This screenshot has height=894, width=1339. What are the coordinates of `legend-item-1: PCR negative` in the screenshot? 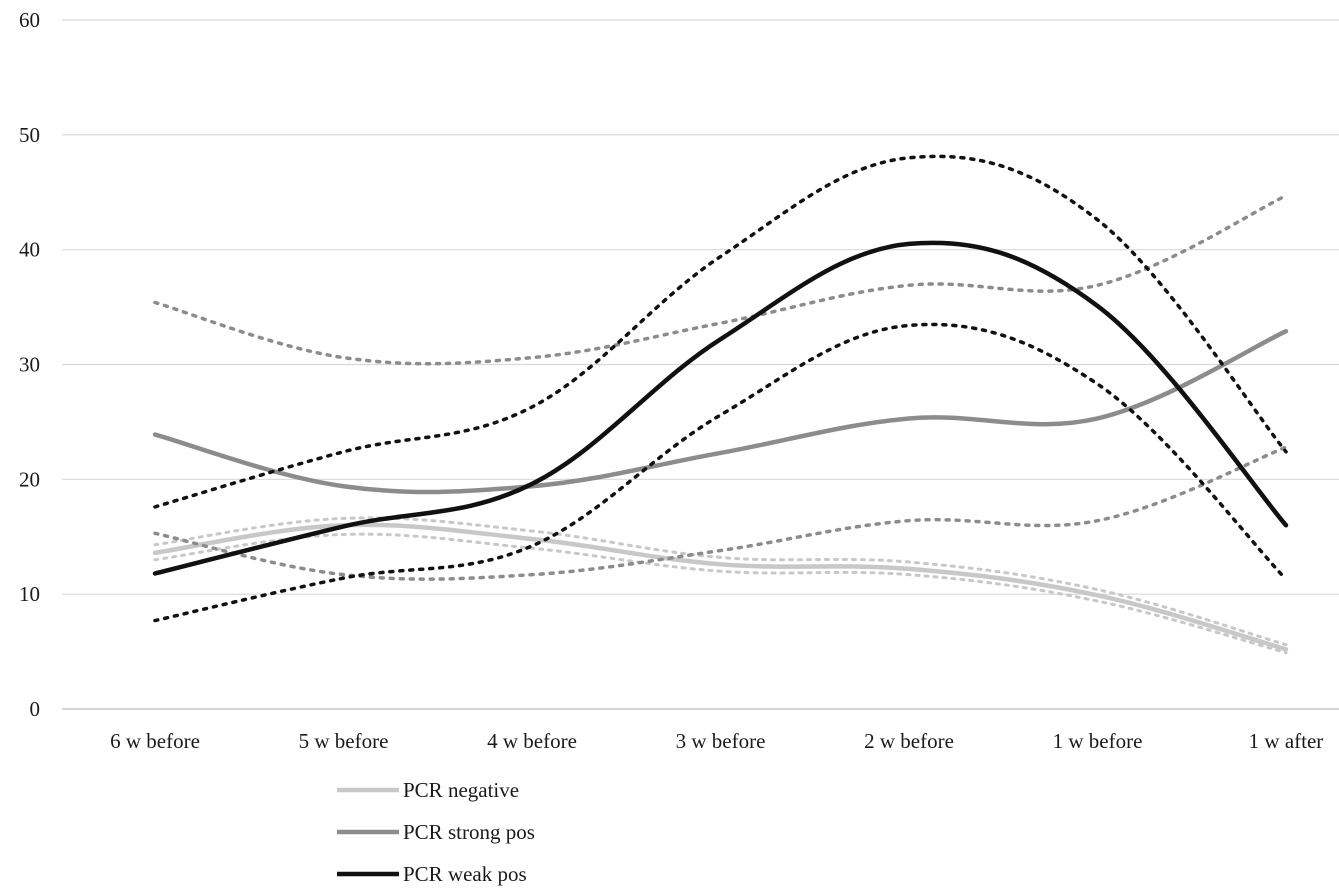 It's located at (428, 790).